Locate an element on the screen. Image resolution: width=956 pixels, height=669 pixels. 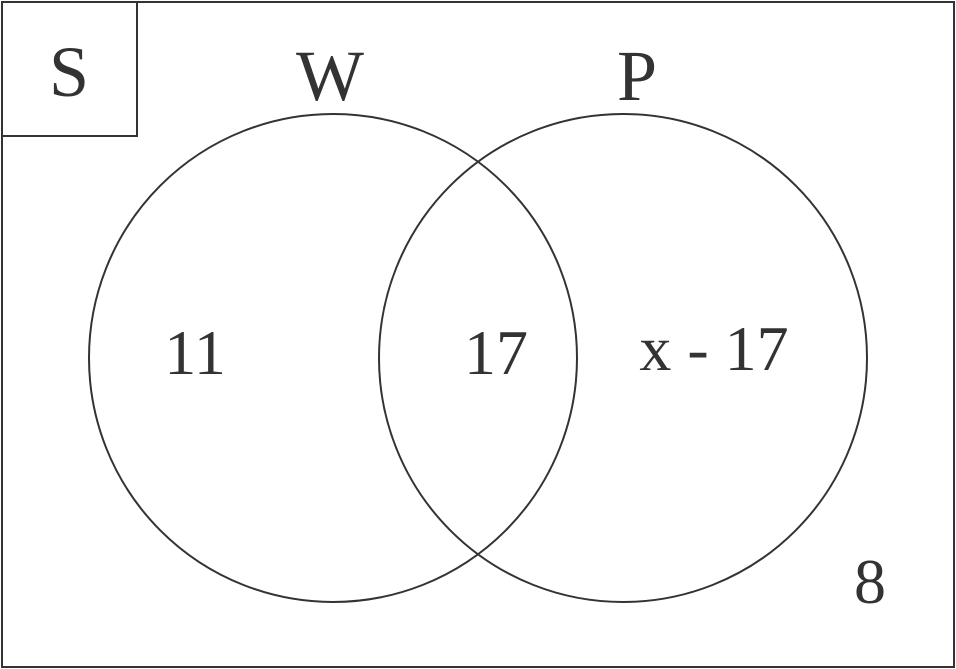
universal-set-label: S is located at coordinates (69, 72).